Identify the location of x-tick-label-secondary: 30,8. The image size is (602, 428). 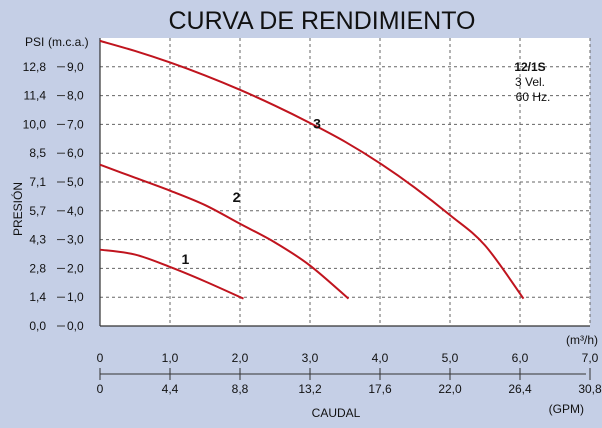
(590, 389).